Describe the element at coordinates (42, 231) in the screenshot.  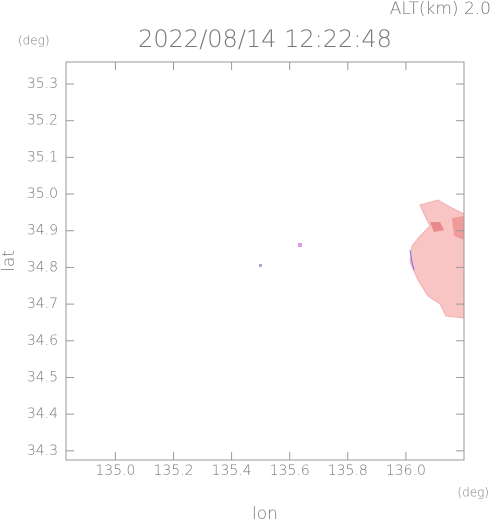
I see `y-tick-label: 34.9` at that location.